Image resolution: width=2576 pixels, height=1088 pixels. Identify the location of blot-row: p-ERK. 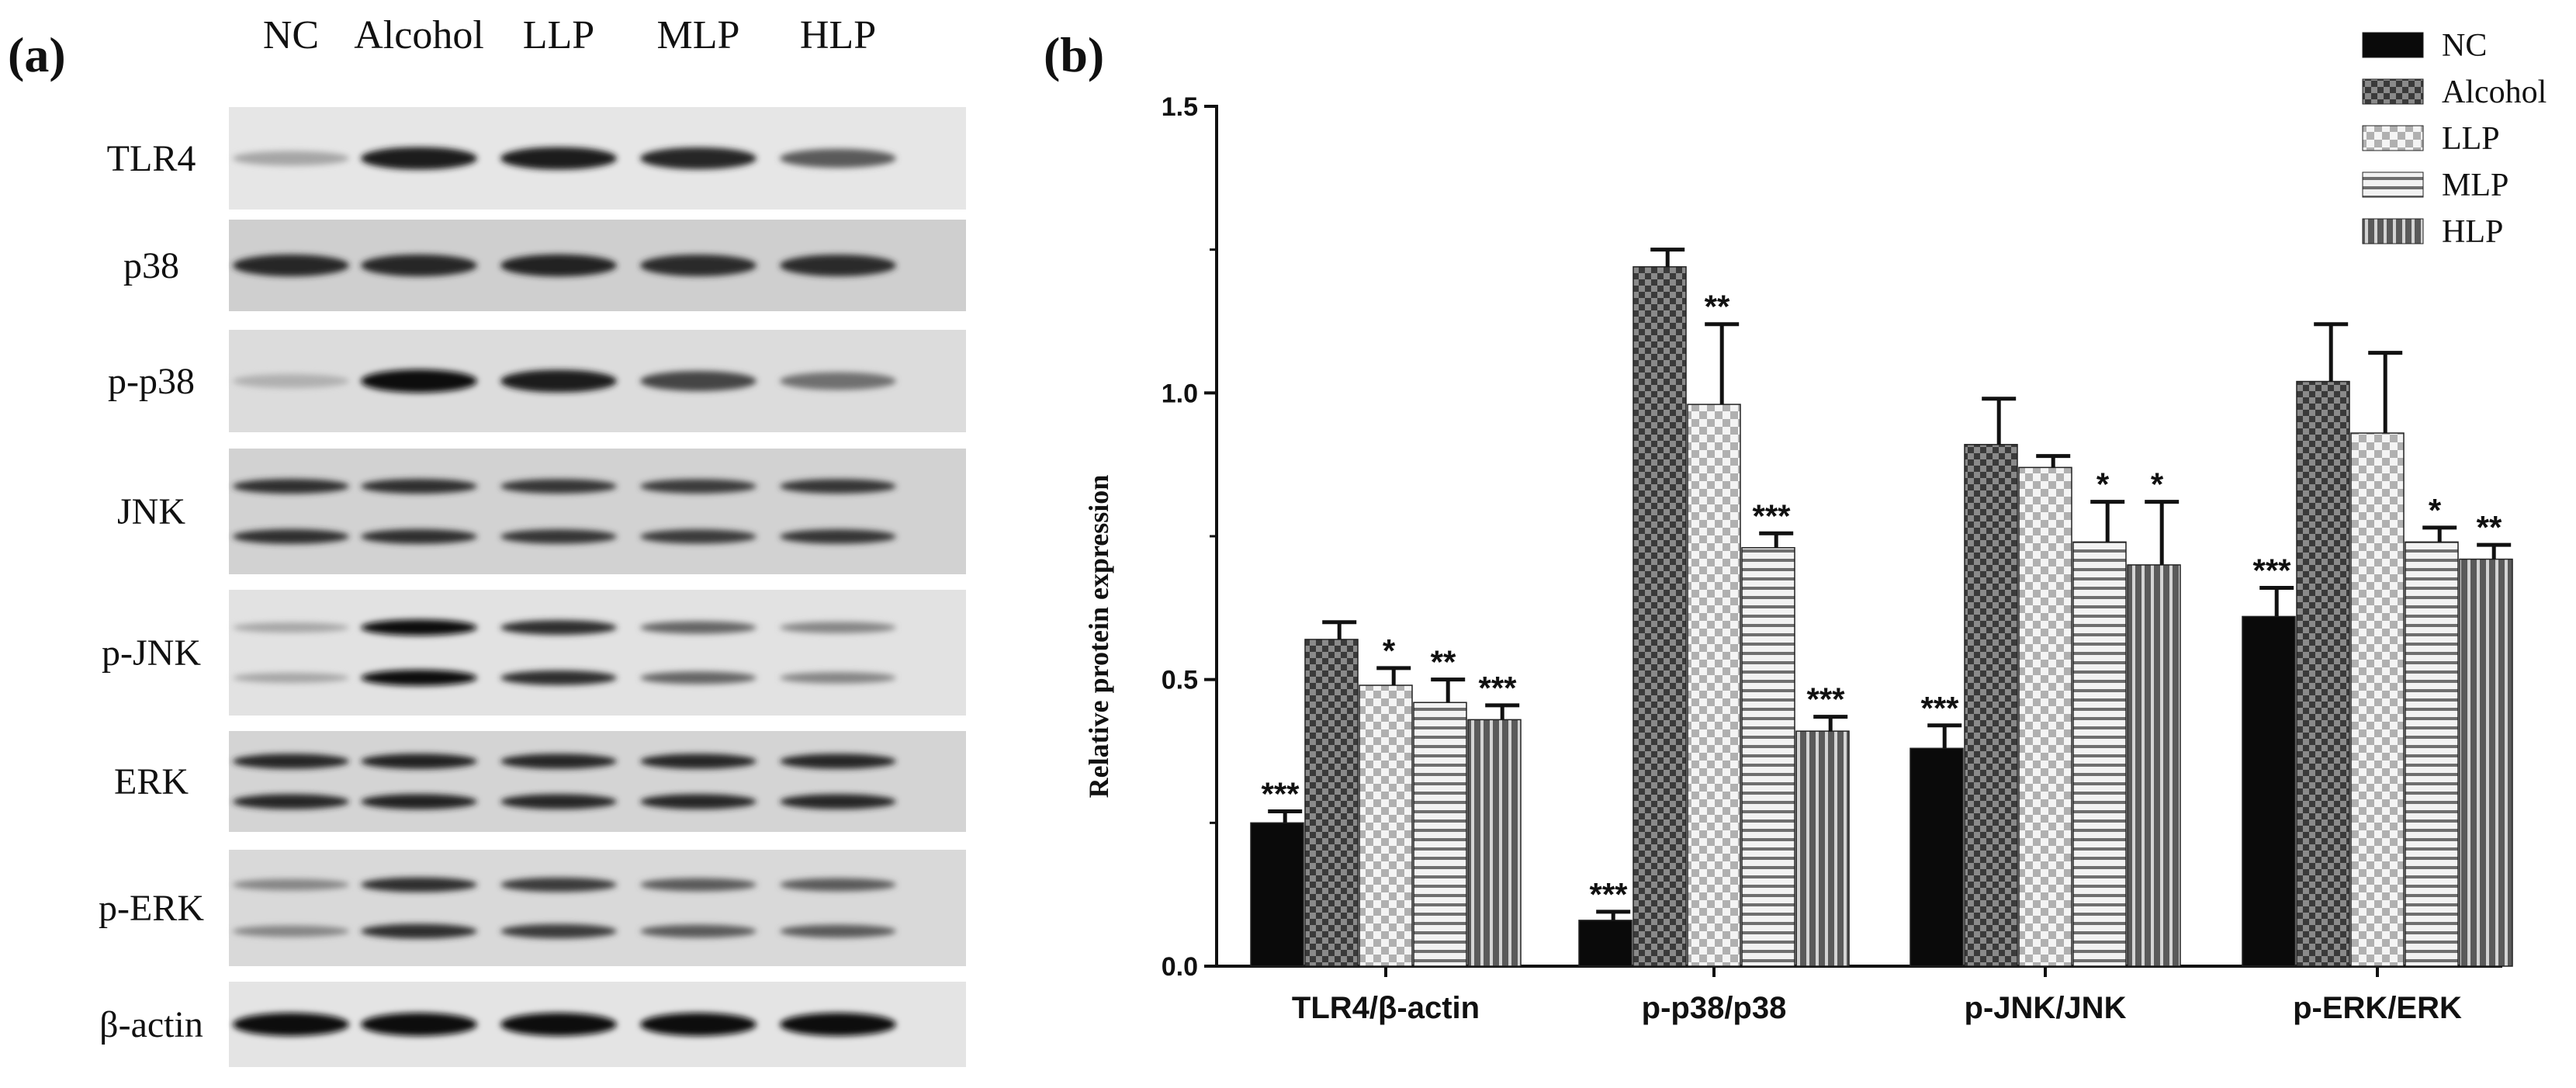
(532, 908).